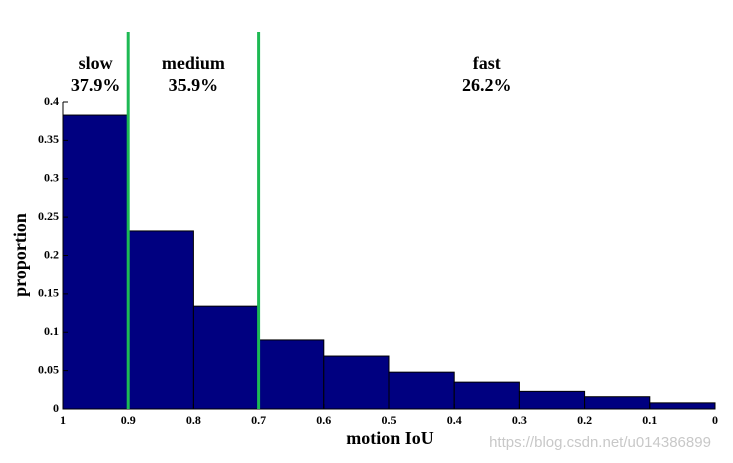 The height and width of the screenshot is (463, 733). Describe the element at coordinates (96, 85) in the screenshot. I see `region-share: 37.9%` at that location.